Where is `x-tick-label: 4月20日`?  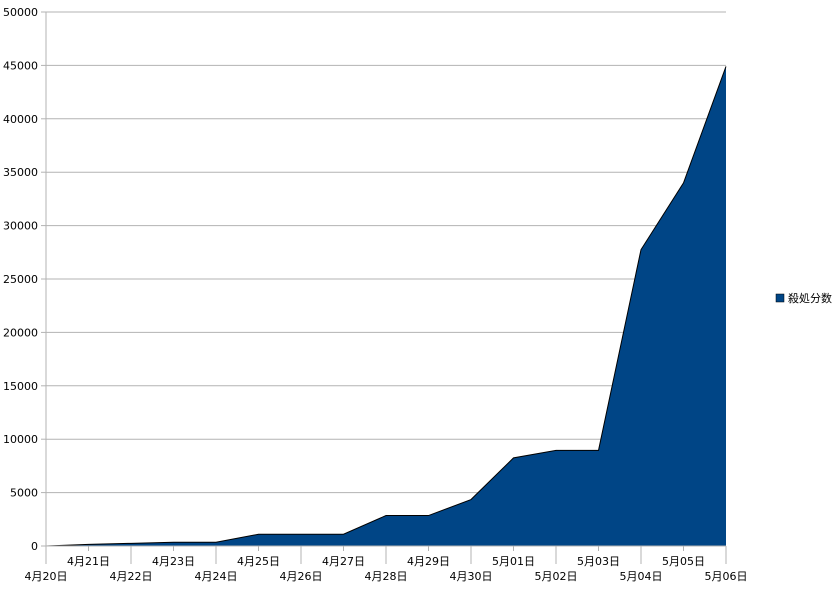
x-tick-label: 4月20日 is located at coordinates (46, 576).